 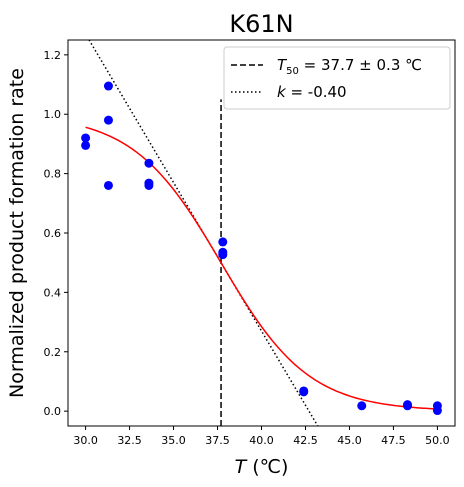 What do you see at coordinates (53, 233) in the screenshot?
I see `y-tick-label: 0.6` at bounding box center [53, 233].